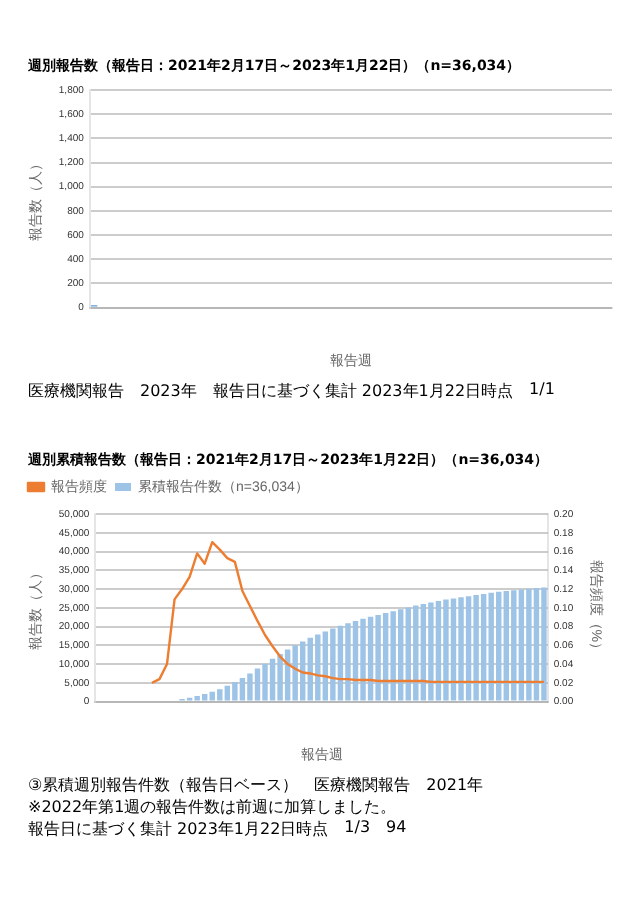 The height and width of the screenshot is (906, 640). What do you see at coordinates (357, 829) in the screenshot?
I see `text: 1/3` at bounding box center [357, 829].